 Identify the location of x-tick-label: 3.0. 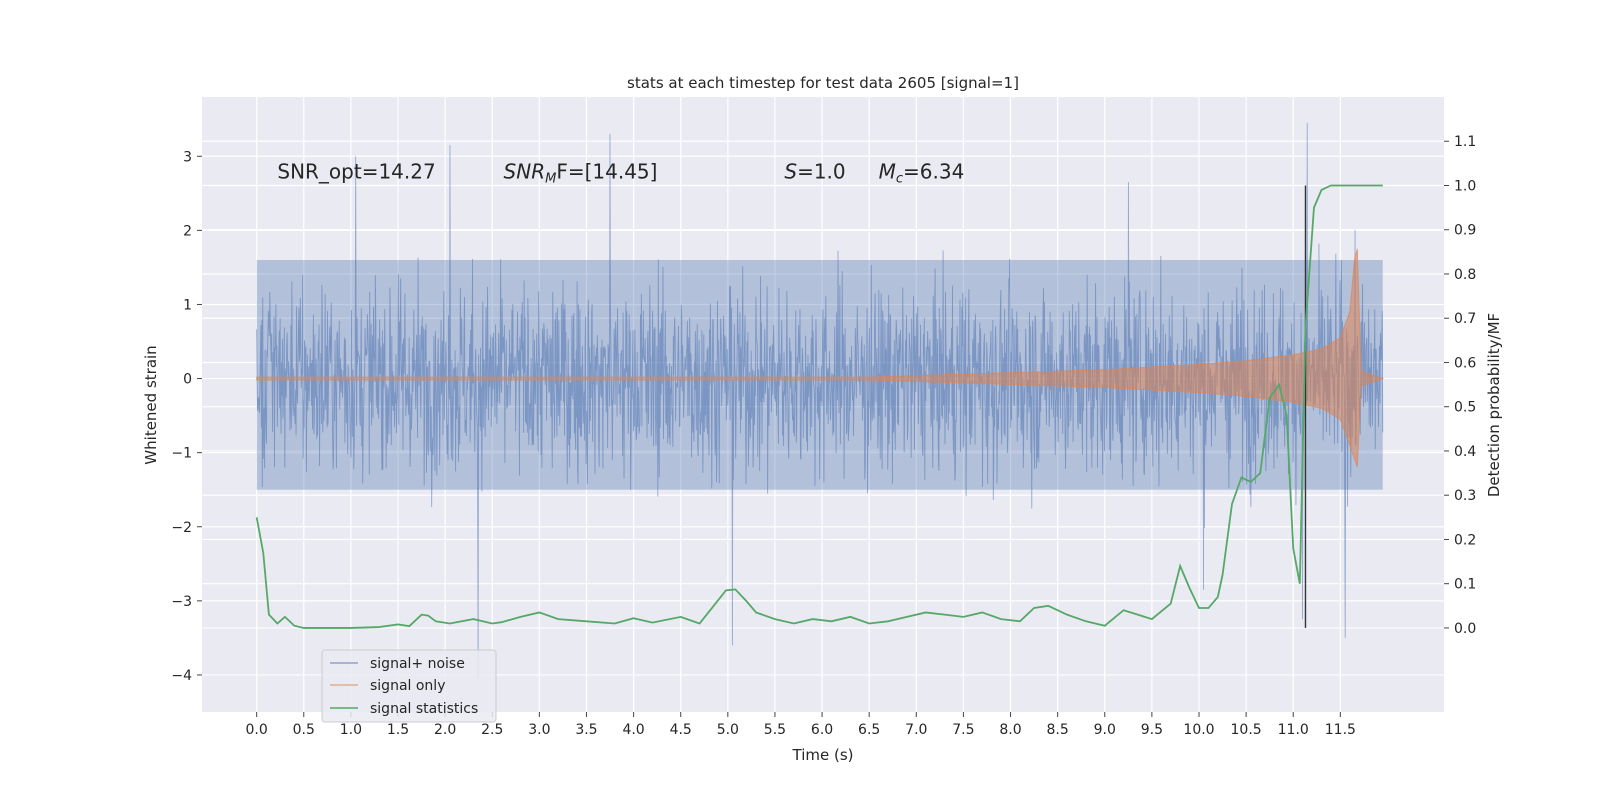
(539, 730).